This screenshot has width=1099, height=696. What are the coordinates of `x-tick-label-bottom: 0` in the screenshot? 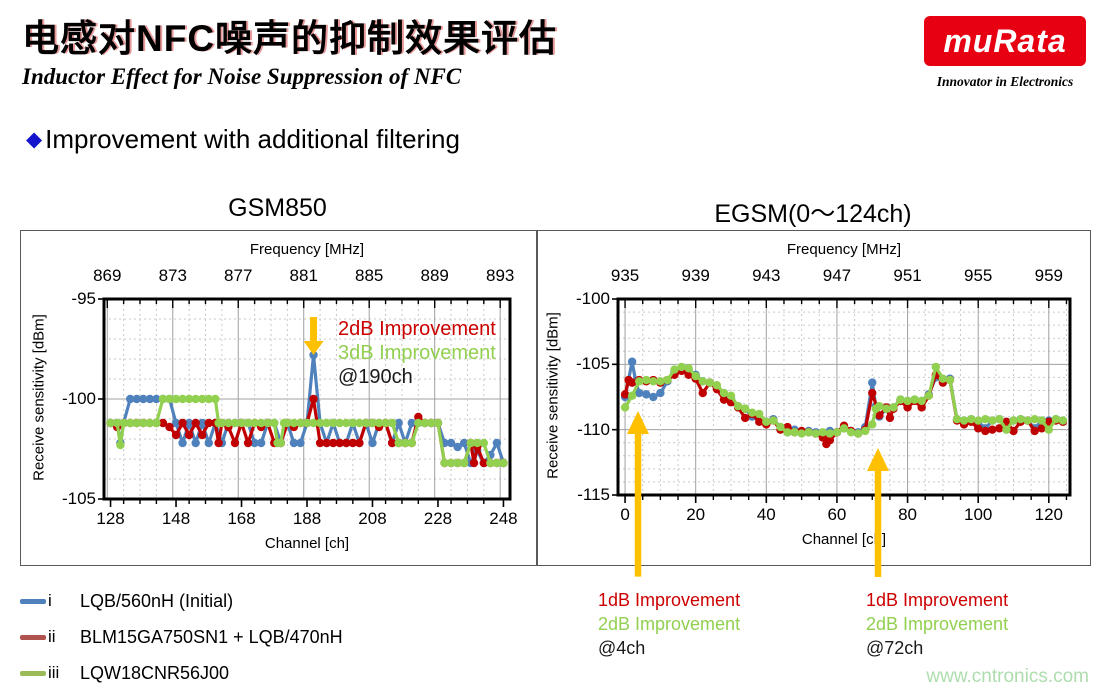 It's located at (625, 514).